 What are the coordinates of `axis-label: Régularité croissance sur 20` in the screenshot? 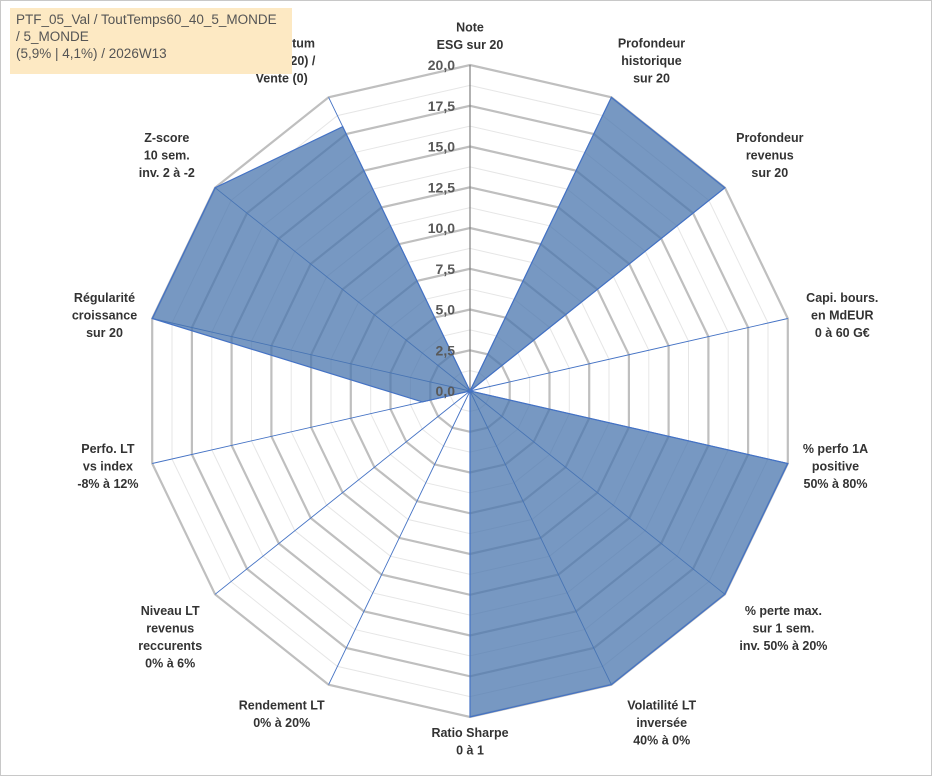 It's located at (104, 315).